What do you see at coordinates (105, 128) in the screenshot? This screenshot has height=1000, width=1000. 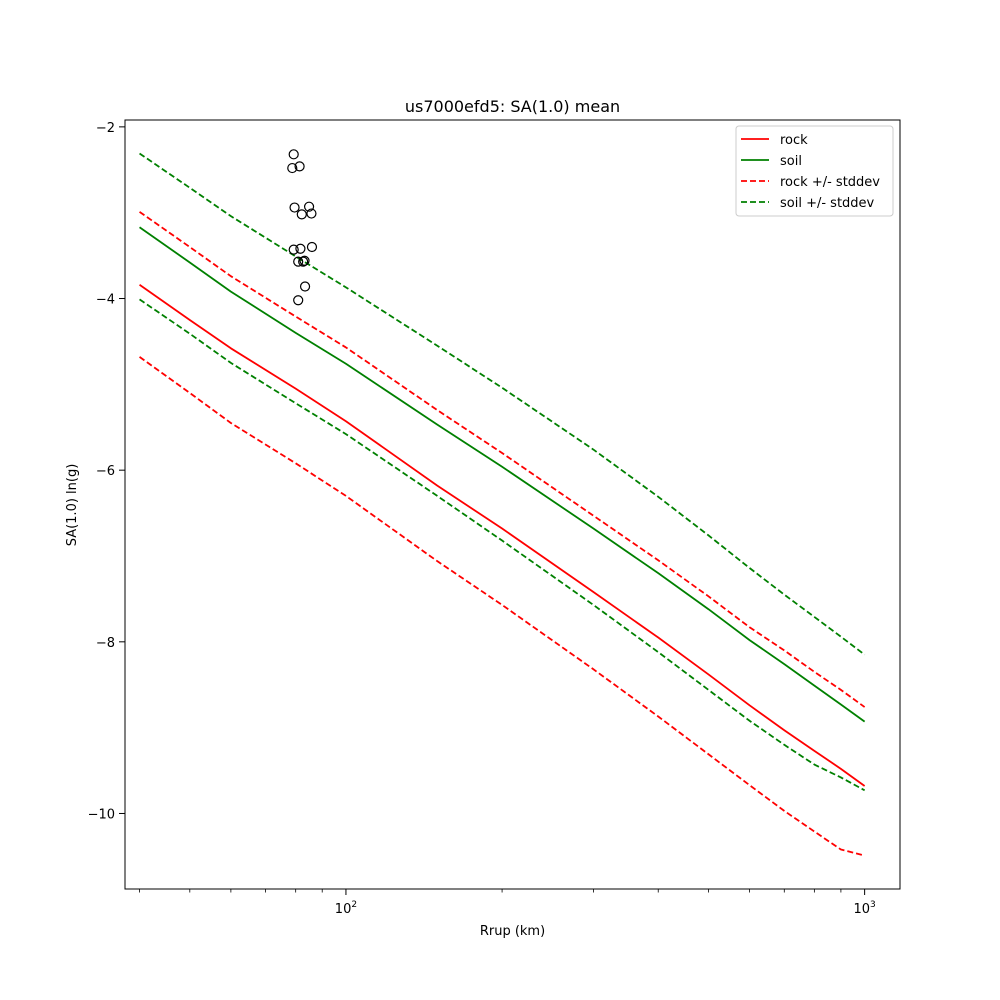 I see `y-tick-label: −2` at bounding box center [105, 128].